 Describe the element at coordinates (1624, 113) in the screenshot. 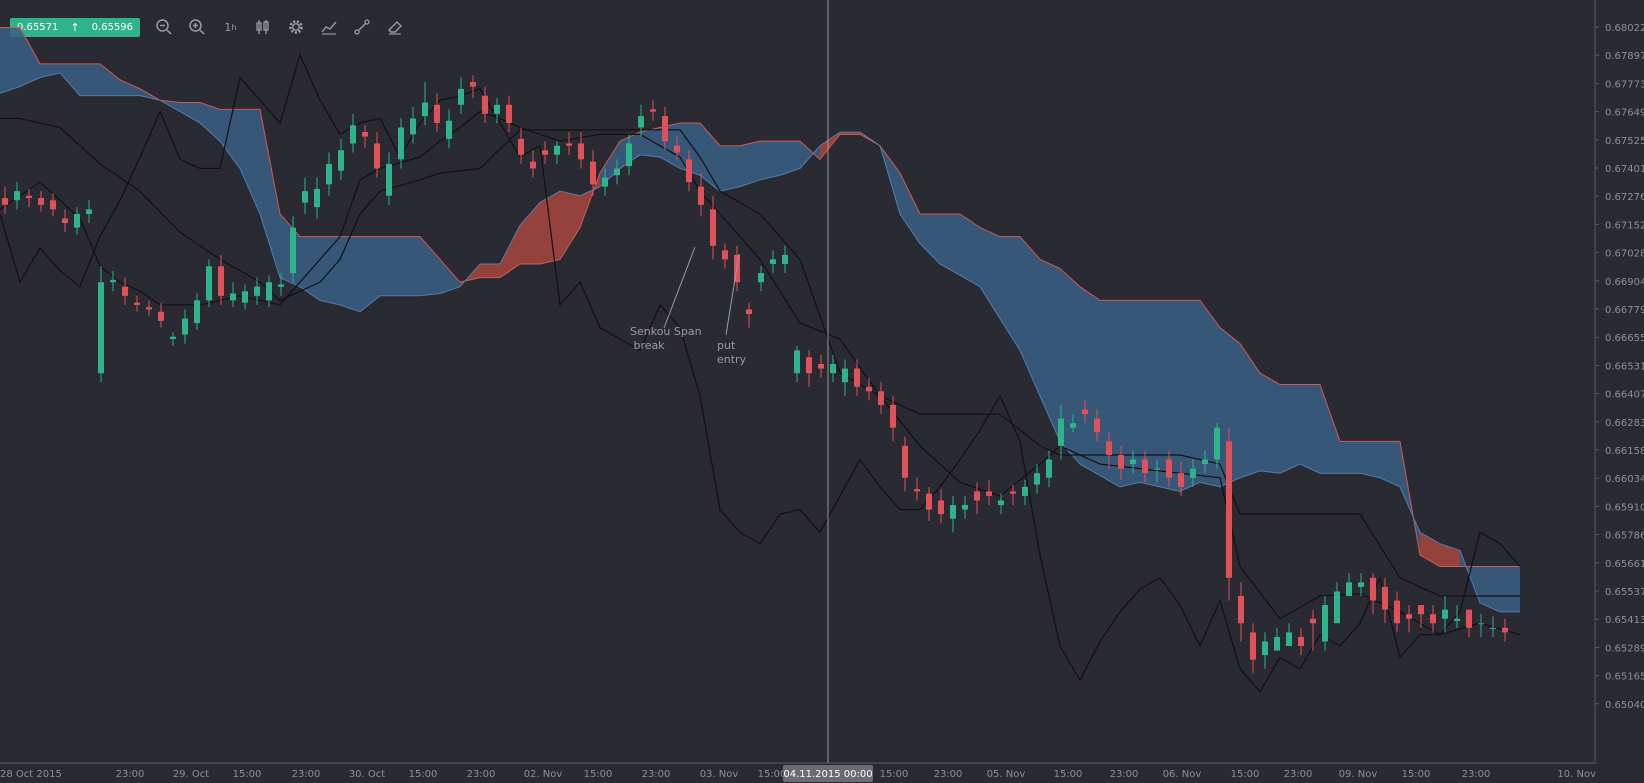

I see `y-tick-label: 0.67649` at that location.